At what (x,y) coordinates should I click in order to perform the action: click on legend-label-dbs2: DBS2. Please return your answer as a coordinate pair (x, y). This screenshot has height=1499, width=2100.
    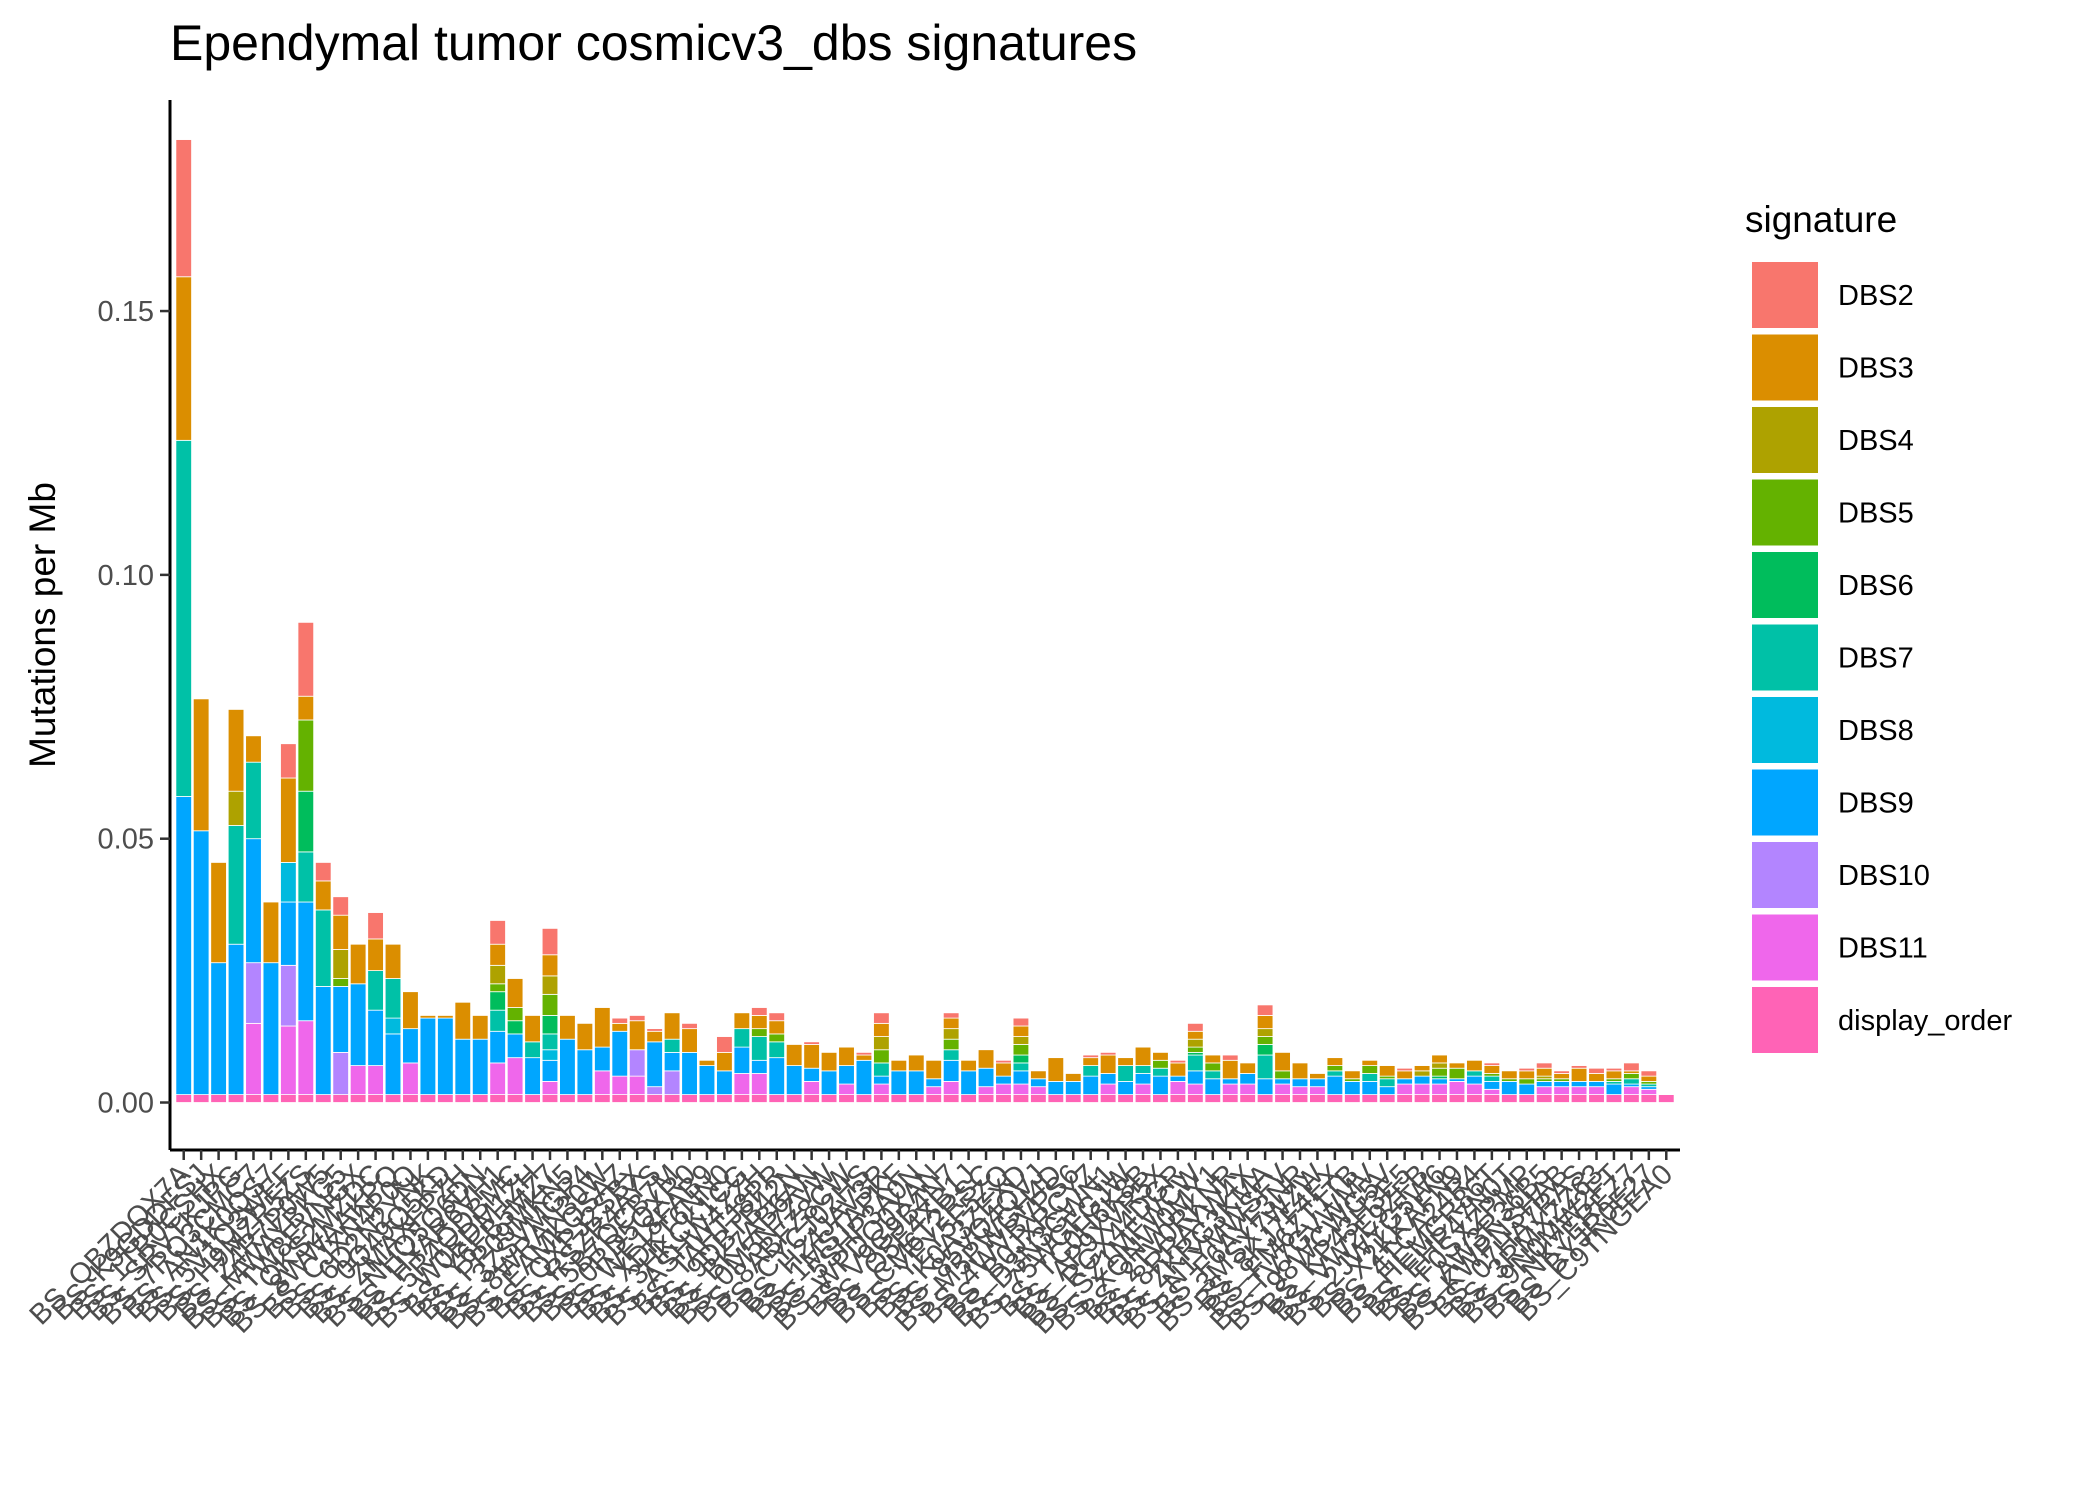
    Looking at the image, I should click on (1876, 296).